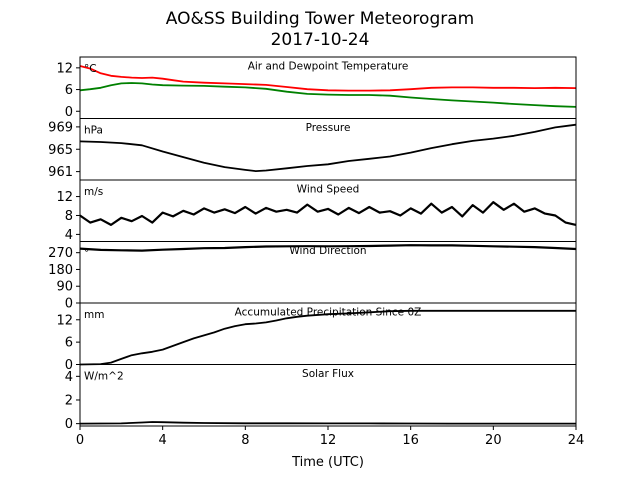 This screenshot has width=640, height=480. What do you see at coordinates (80, 440) in the screenshot?
I see `x-tick-label: 0` at bounding box center [80, 440].